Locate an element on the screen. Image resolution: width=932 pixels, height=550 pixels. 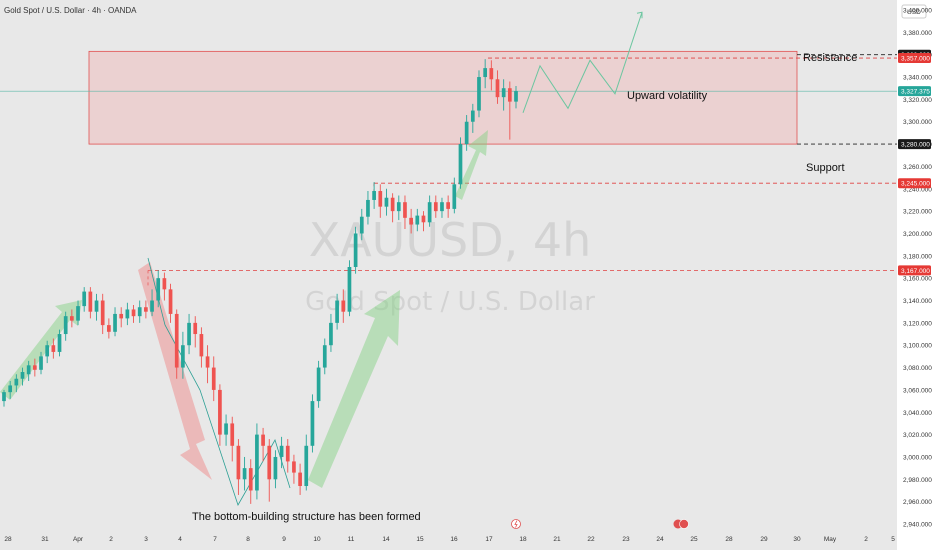
currency-label: USD is located at coordinates (914, 12).